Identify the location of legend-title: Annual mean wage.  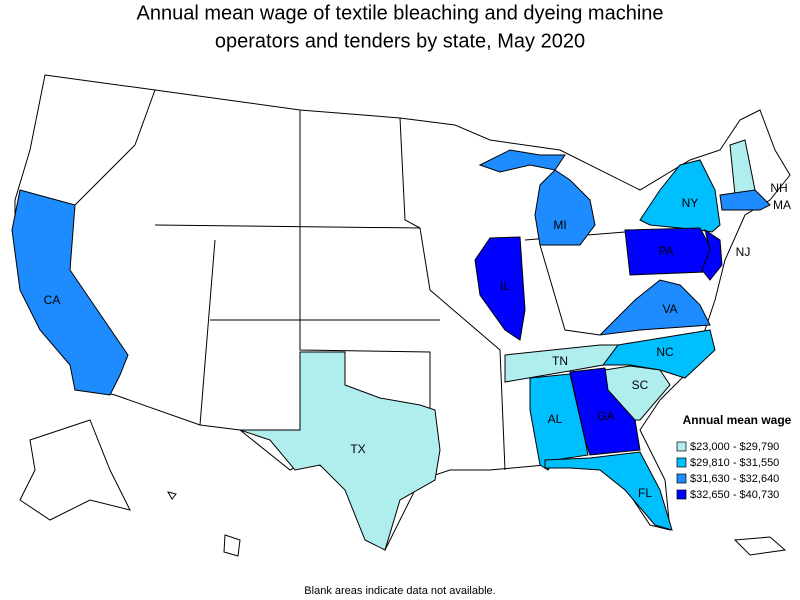
(737, 420).